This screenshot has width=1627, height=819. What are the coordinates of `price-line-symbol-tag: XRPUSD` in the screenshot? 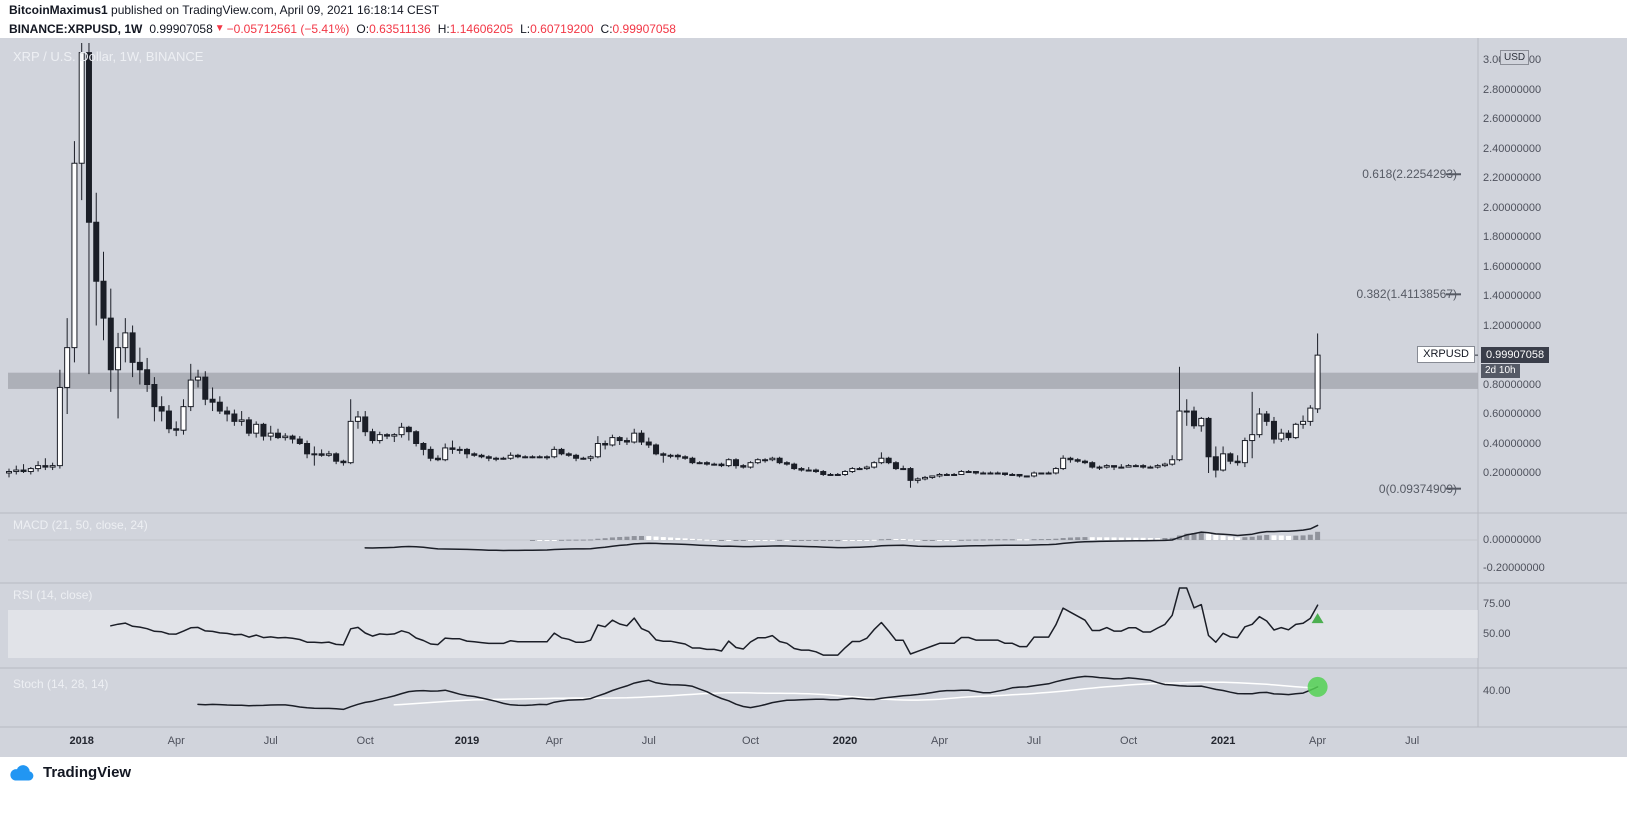 It's located at (1446, 355).